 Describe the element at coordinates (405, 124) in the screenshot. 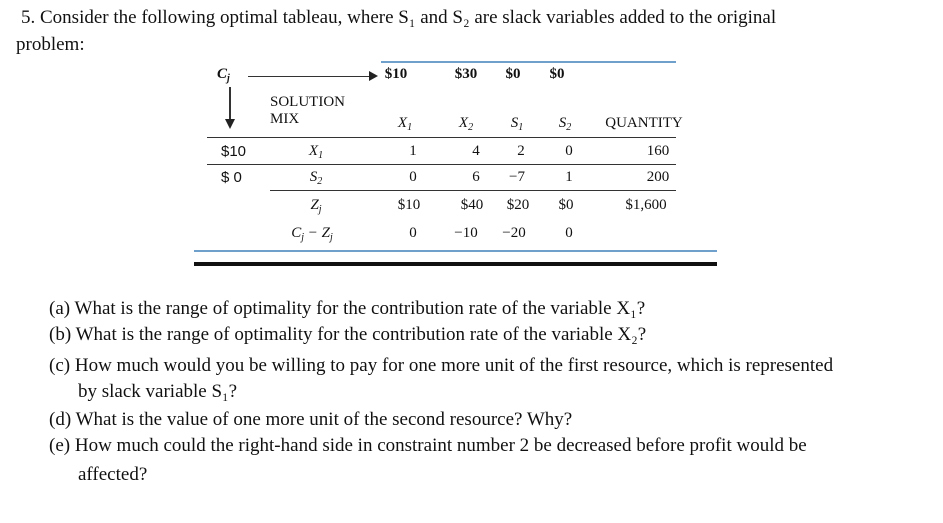

I see `col-header-x1: X1` at that location.